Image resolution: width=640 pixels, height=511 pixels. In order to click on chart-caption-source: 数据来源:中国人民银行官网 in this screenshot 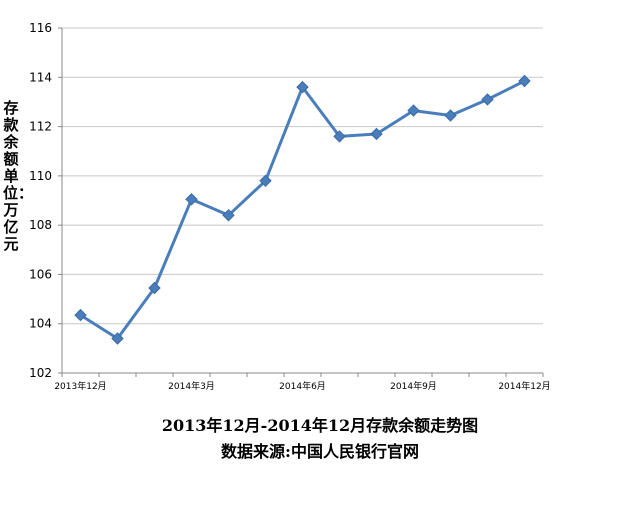, I will do `click(320, 451)`.